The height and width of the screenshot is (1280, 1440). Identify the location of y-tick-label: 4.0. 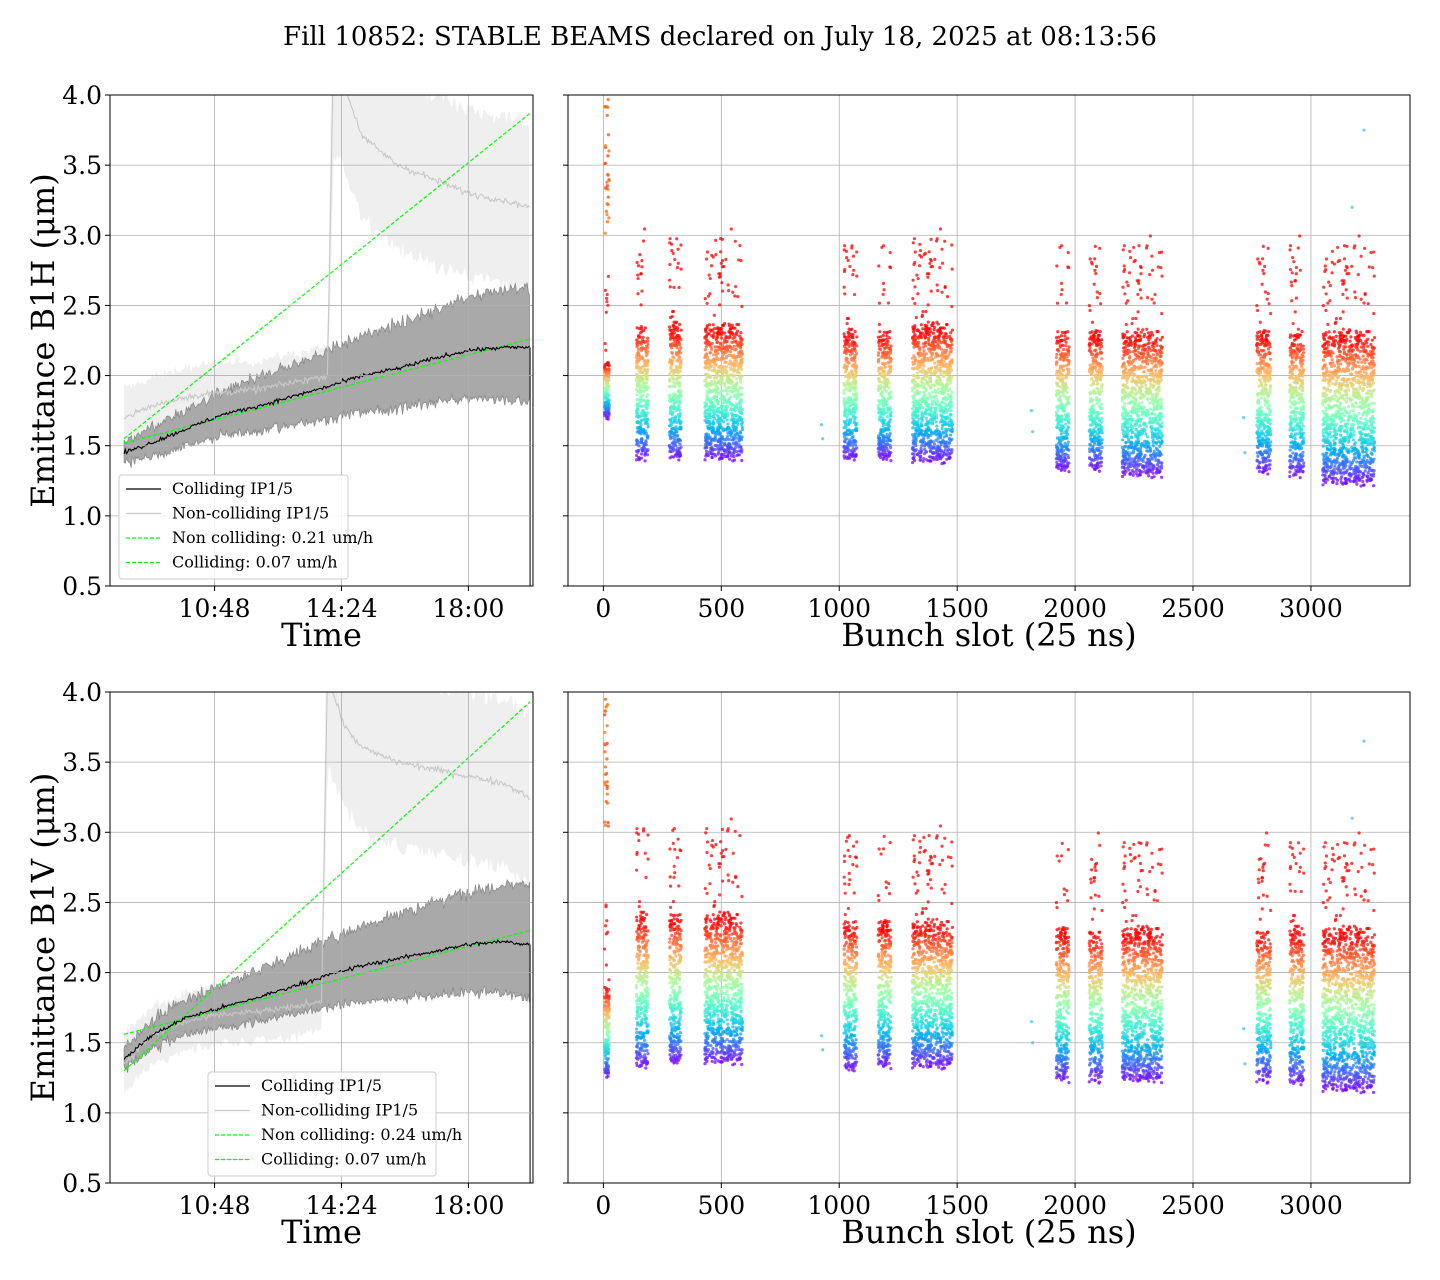
(82, 95).